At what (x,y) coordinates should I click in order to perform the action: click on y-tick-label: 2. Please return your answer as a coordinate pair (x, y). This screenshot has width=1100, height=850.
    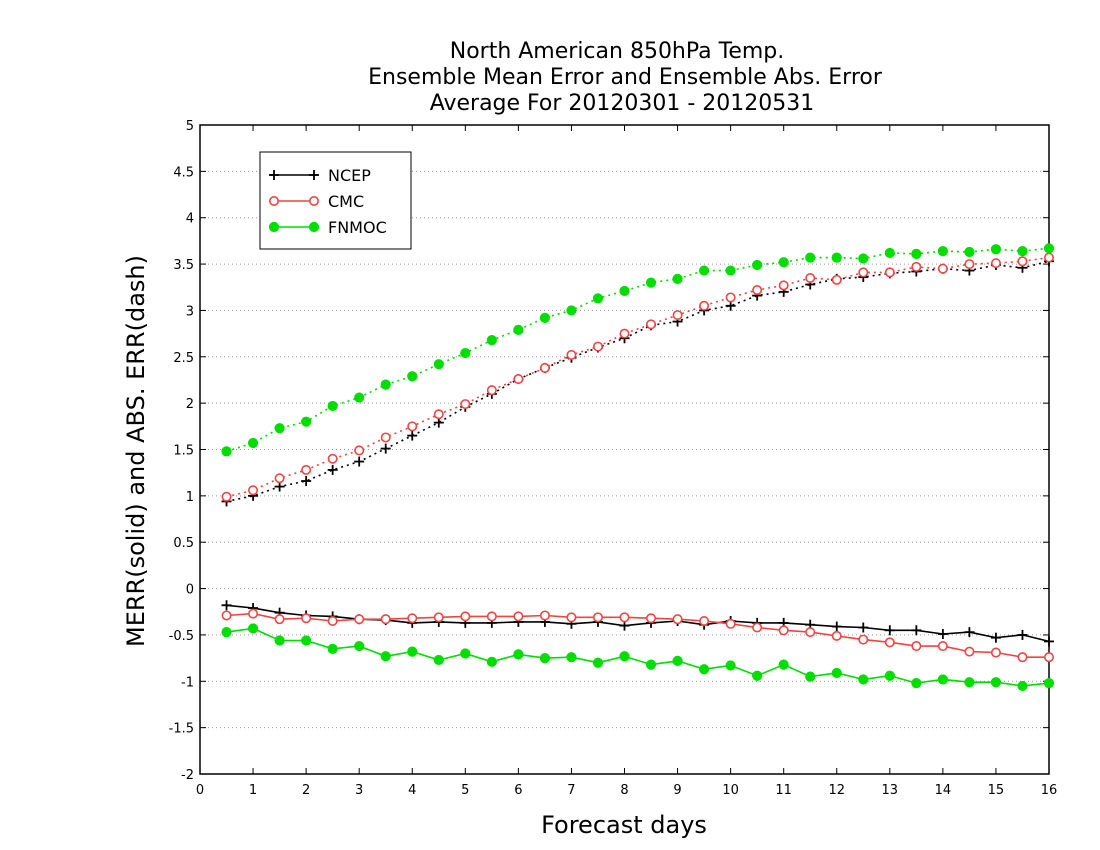
    Looking at the image, I should click on (190, 404).